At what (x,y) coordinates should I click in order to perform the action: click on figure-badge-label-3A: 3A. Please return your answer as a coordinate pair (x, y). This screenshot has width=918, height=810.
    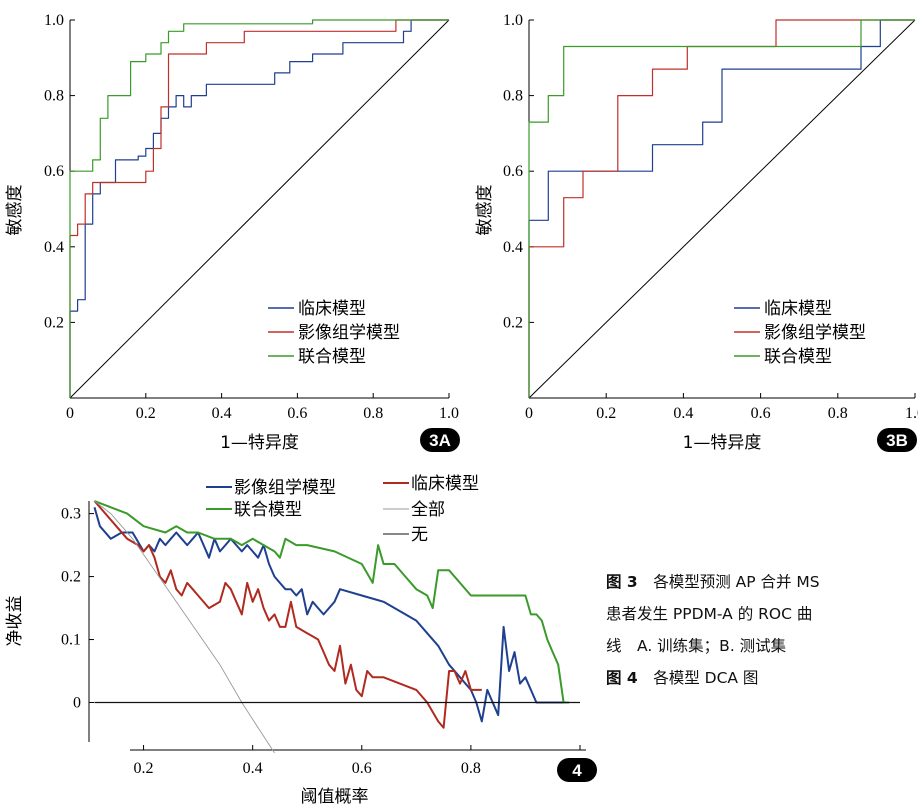
    Looking at the image, I should click on (440, 440).